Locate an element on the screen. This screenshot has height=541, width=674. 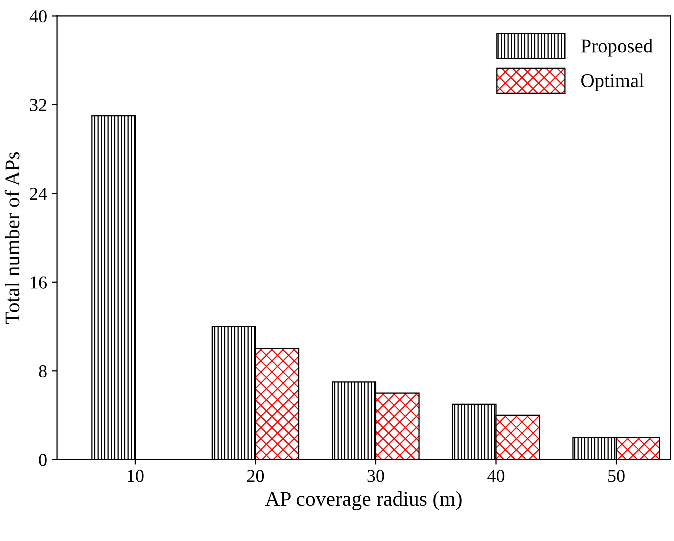
y-tick-label: 24 is located at coordinates (39, 194).